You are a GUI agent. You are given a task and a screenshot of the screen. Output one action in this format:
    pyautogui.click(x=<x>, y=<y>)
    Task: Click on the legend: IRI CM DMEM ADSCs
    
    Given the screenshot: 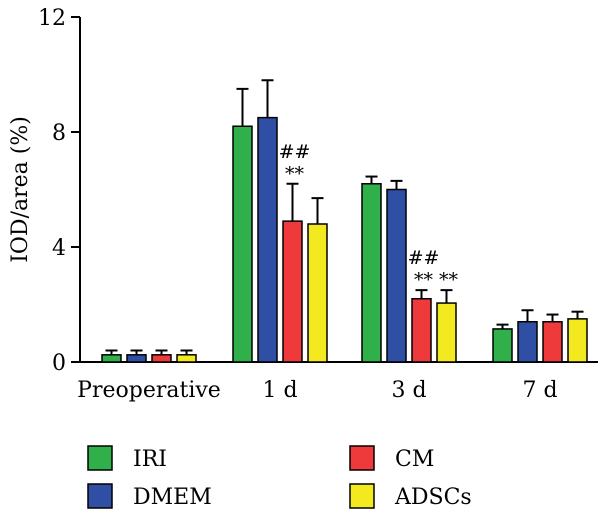 What is the action you would take?
    pyautogui.click(x=279, y=477)
    